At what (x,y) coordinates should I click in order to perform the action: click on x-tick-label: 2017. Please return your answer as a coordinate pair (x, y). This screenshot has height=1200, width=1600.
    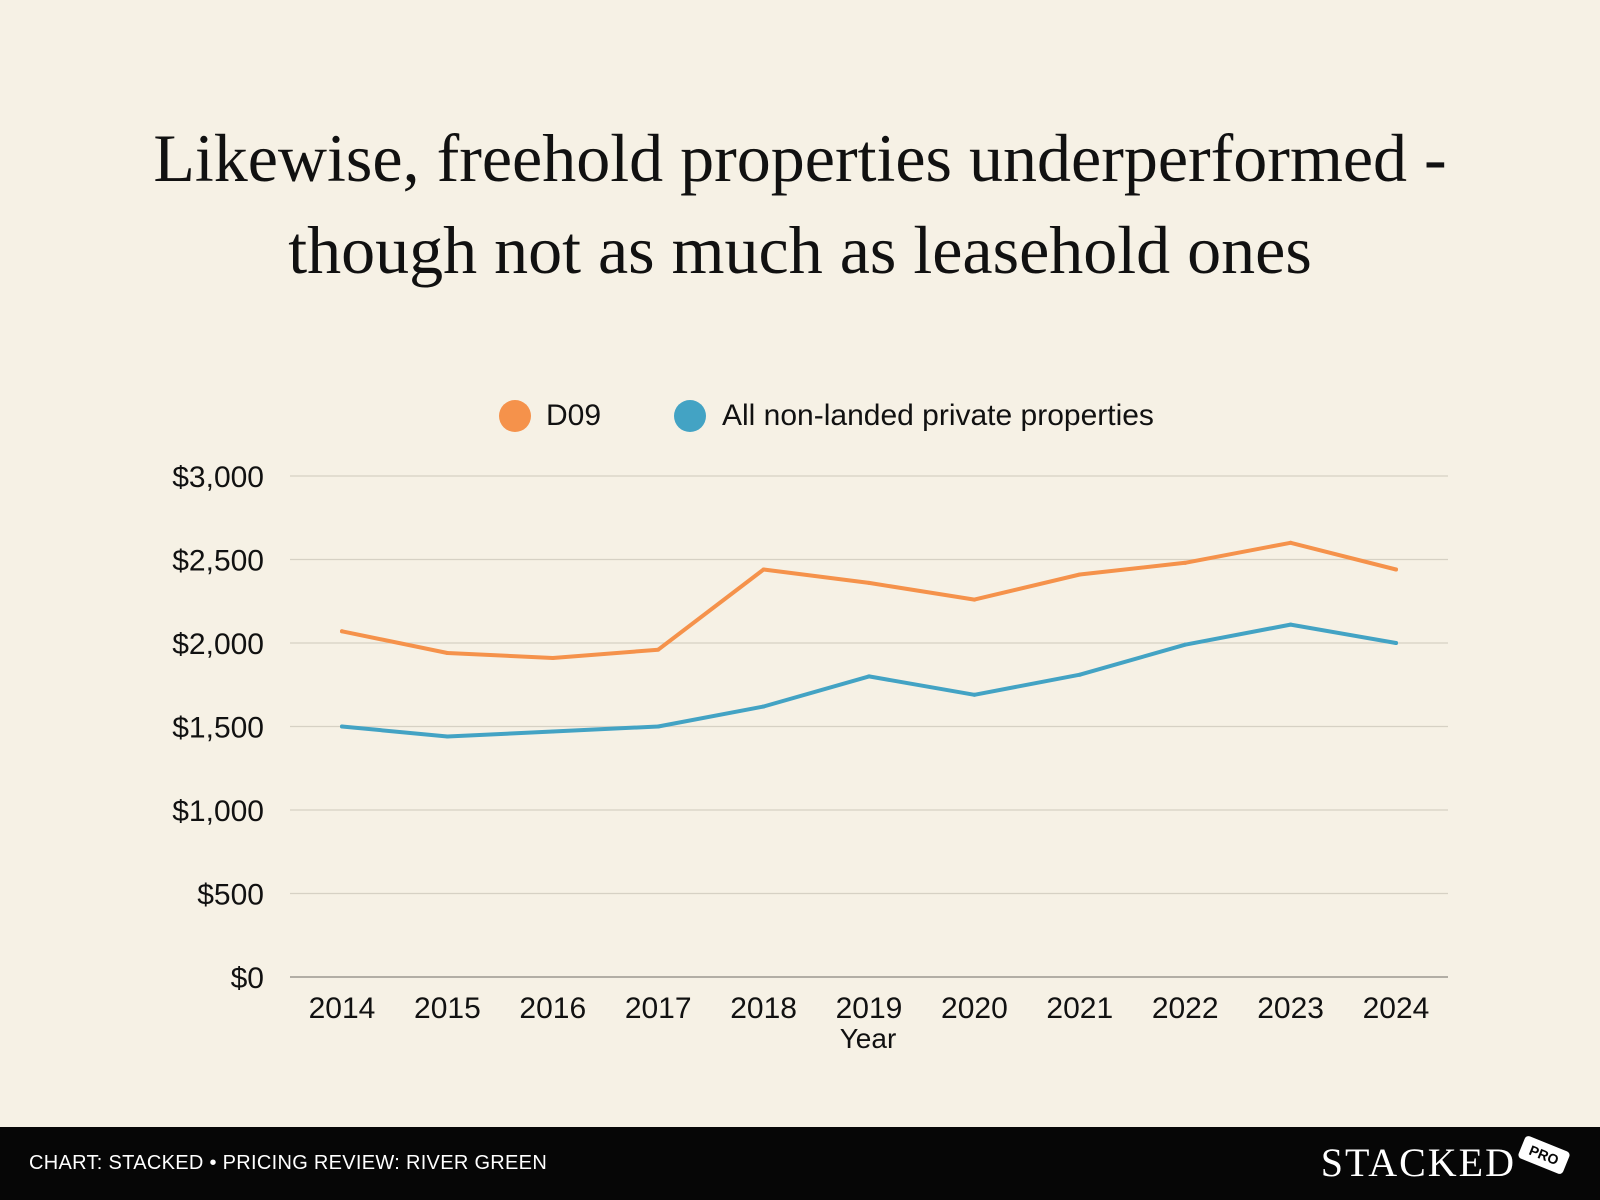
    Looking at the image, I should click on (658, 1008).